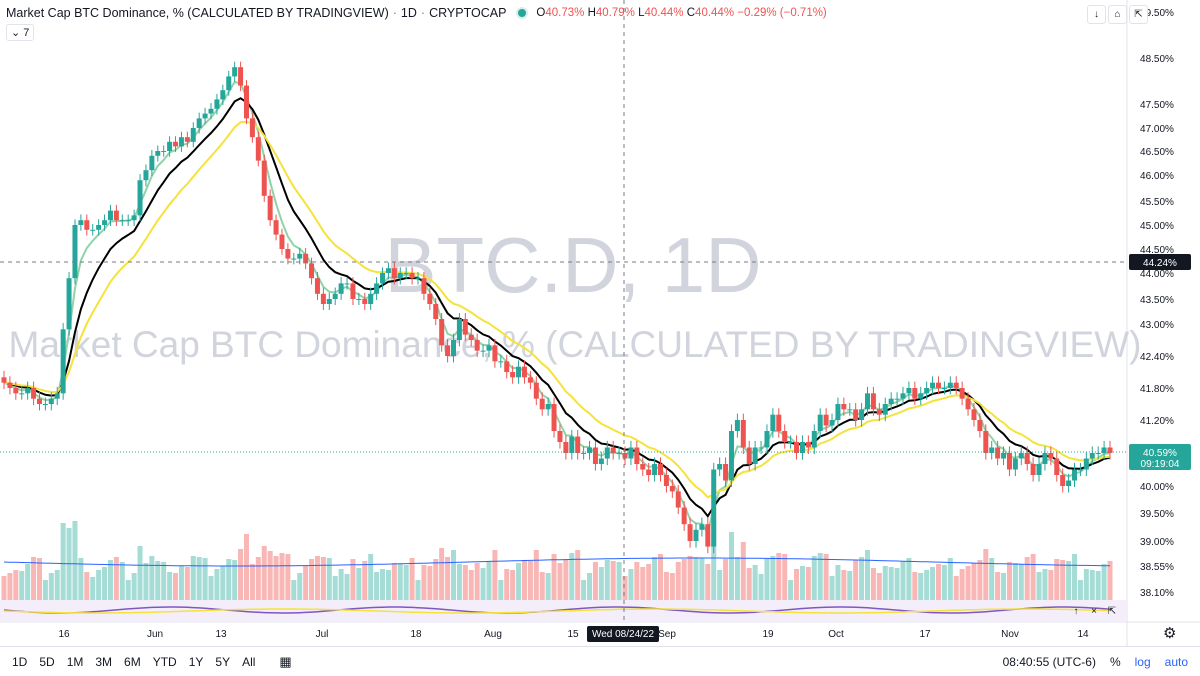  What do you see at coordinates (75, 661) in the screenshot?
I see `timeframe-button: 1M` at bounding box center [75, 661].